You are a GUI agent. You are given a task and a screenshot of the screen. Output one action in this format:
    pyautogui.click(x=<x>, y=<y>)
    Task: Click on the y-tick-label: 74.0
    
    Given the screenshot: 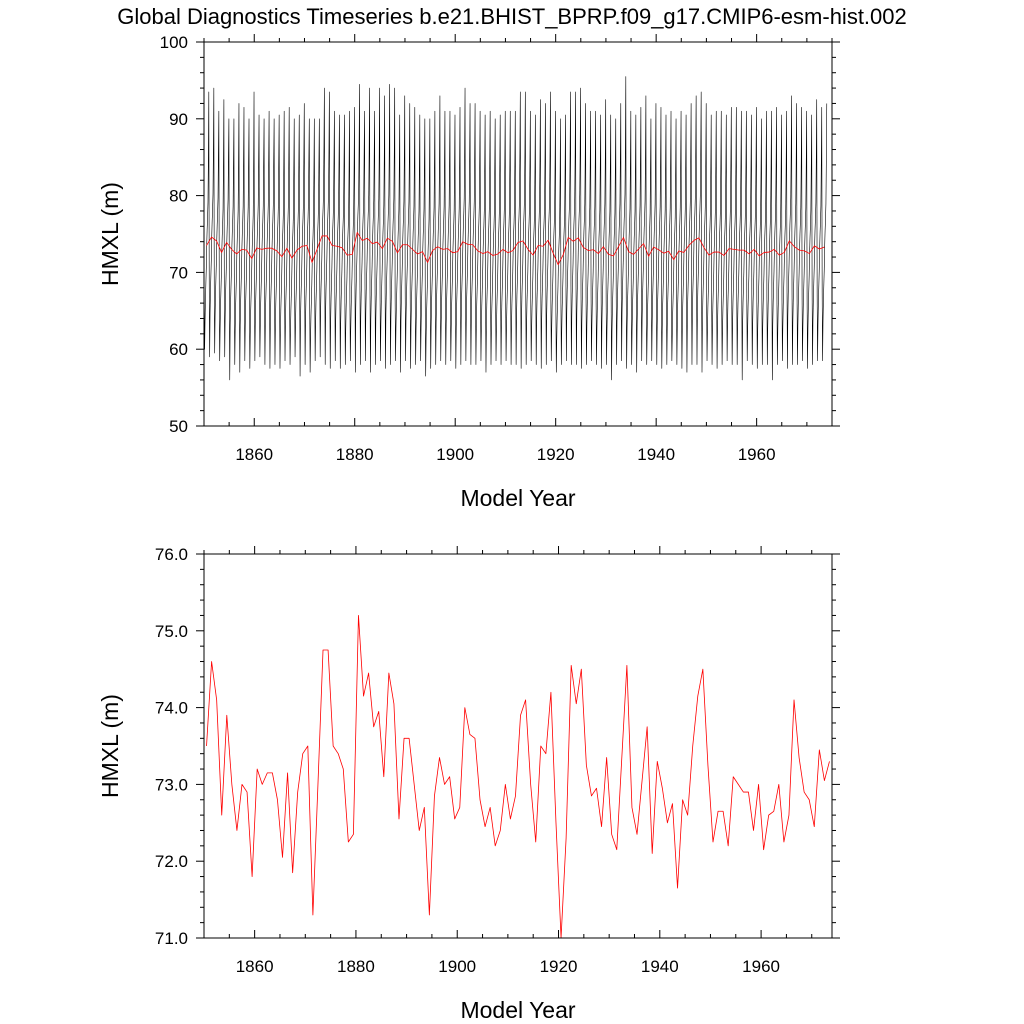 What is the action you would take?
    pyautogui.click(x=171, y=708)
    